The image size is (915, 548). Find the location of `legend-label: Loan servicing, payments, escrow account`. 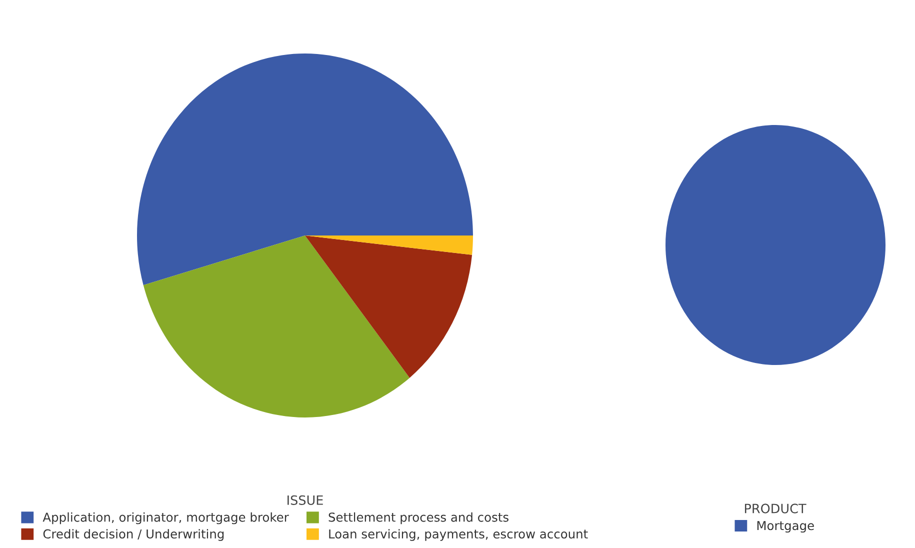

legend-label: Loan servicing, payments, escrow account is located at coordinates (458, 535).